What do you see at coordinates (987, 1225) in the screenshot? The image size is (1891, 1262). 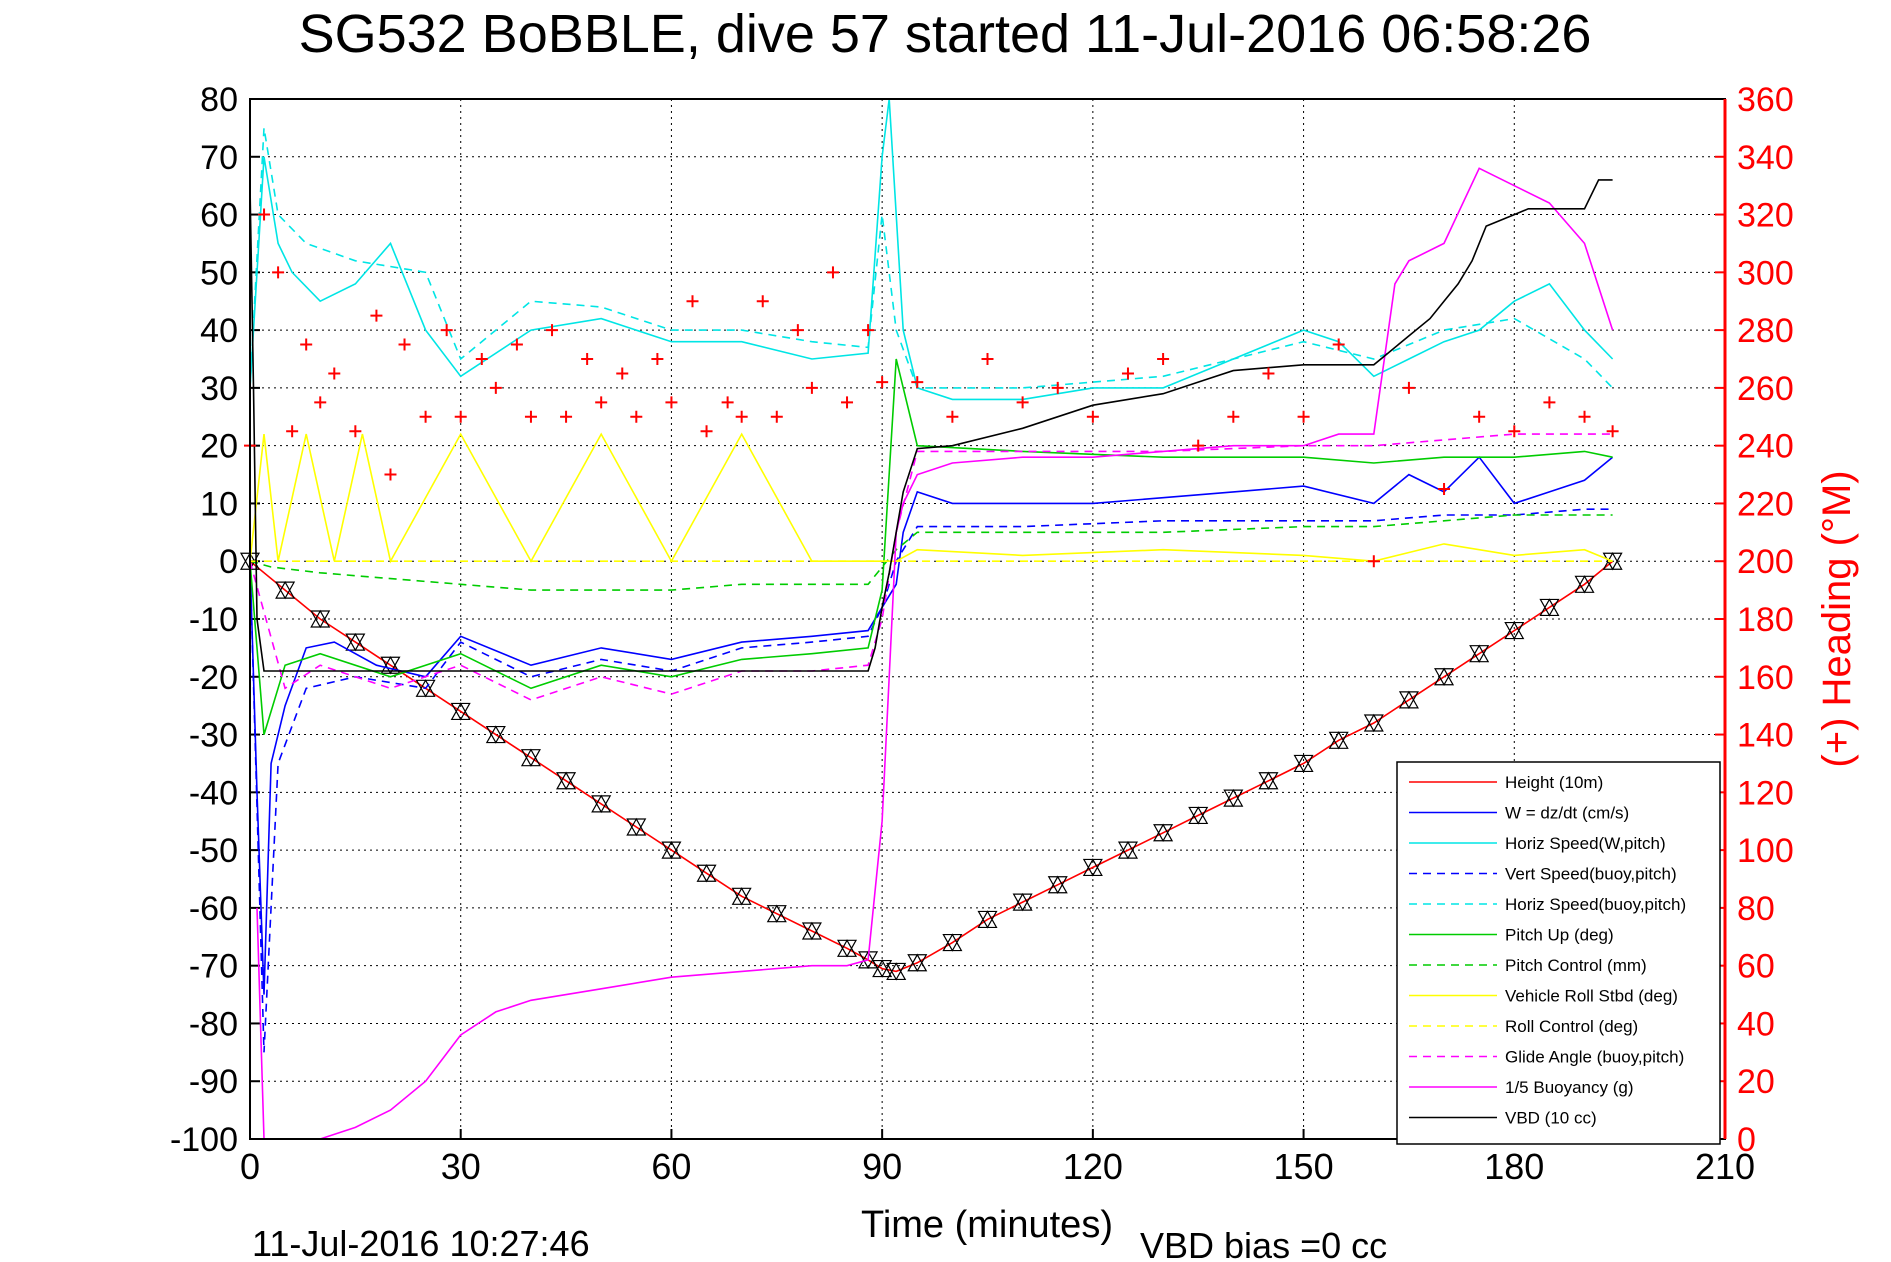 I see `x-axis-label: Time (minutes)` at bounding box center [987, 1225].